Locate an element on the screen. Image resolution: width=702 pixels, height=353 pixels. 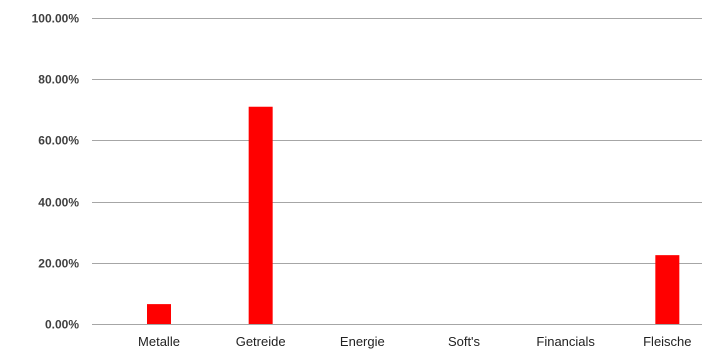
bar-fleische is located at coordinates (667, 289).